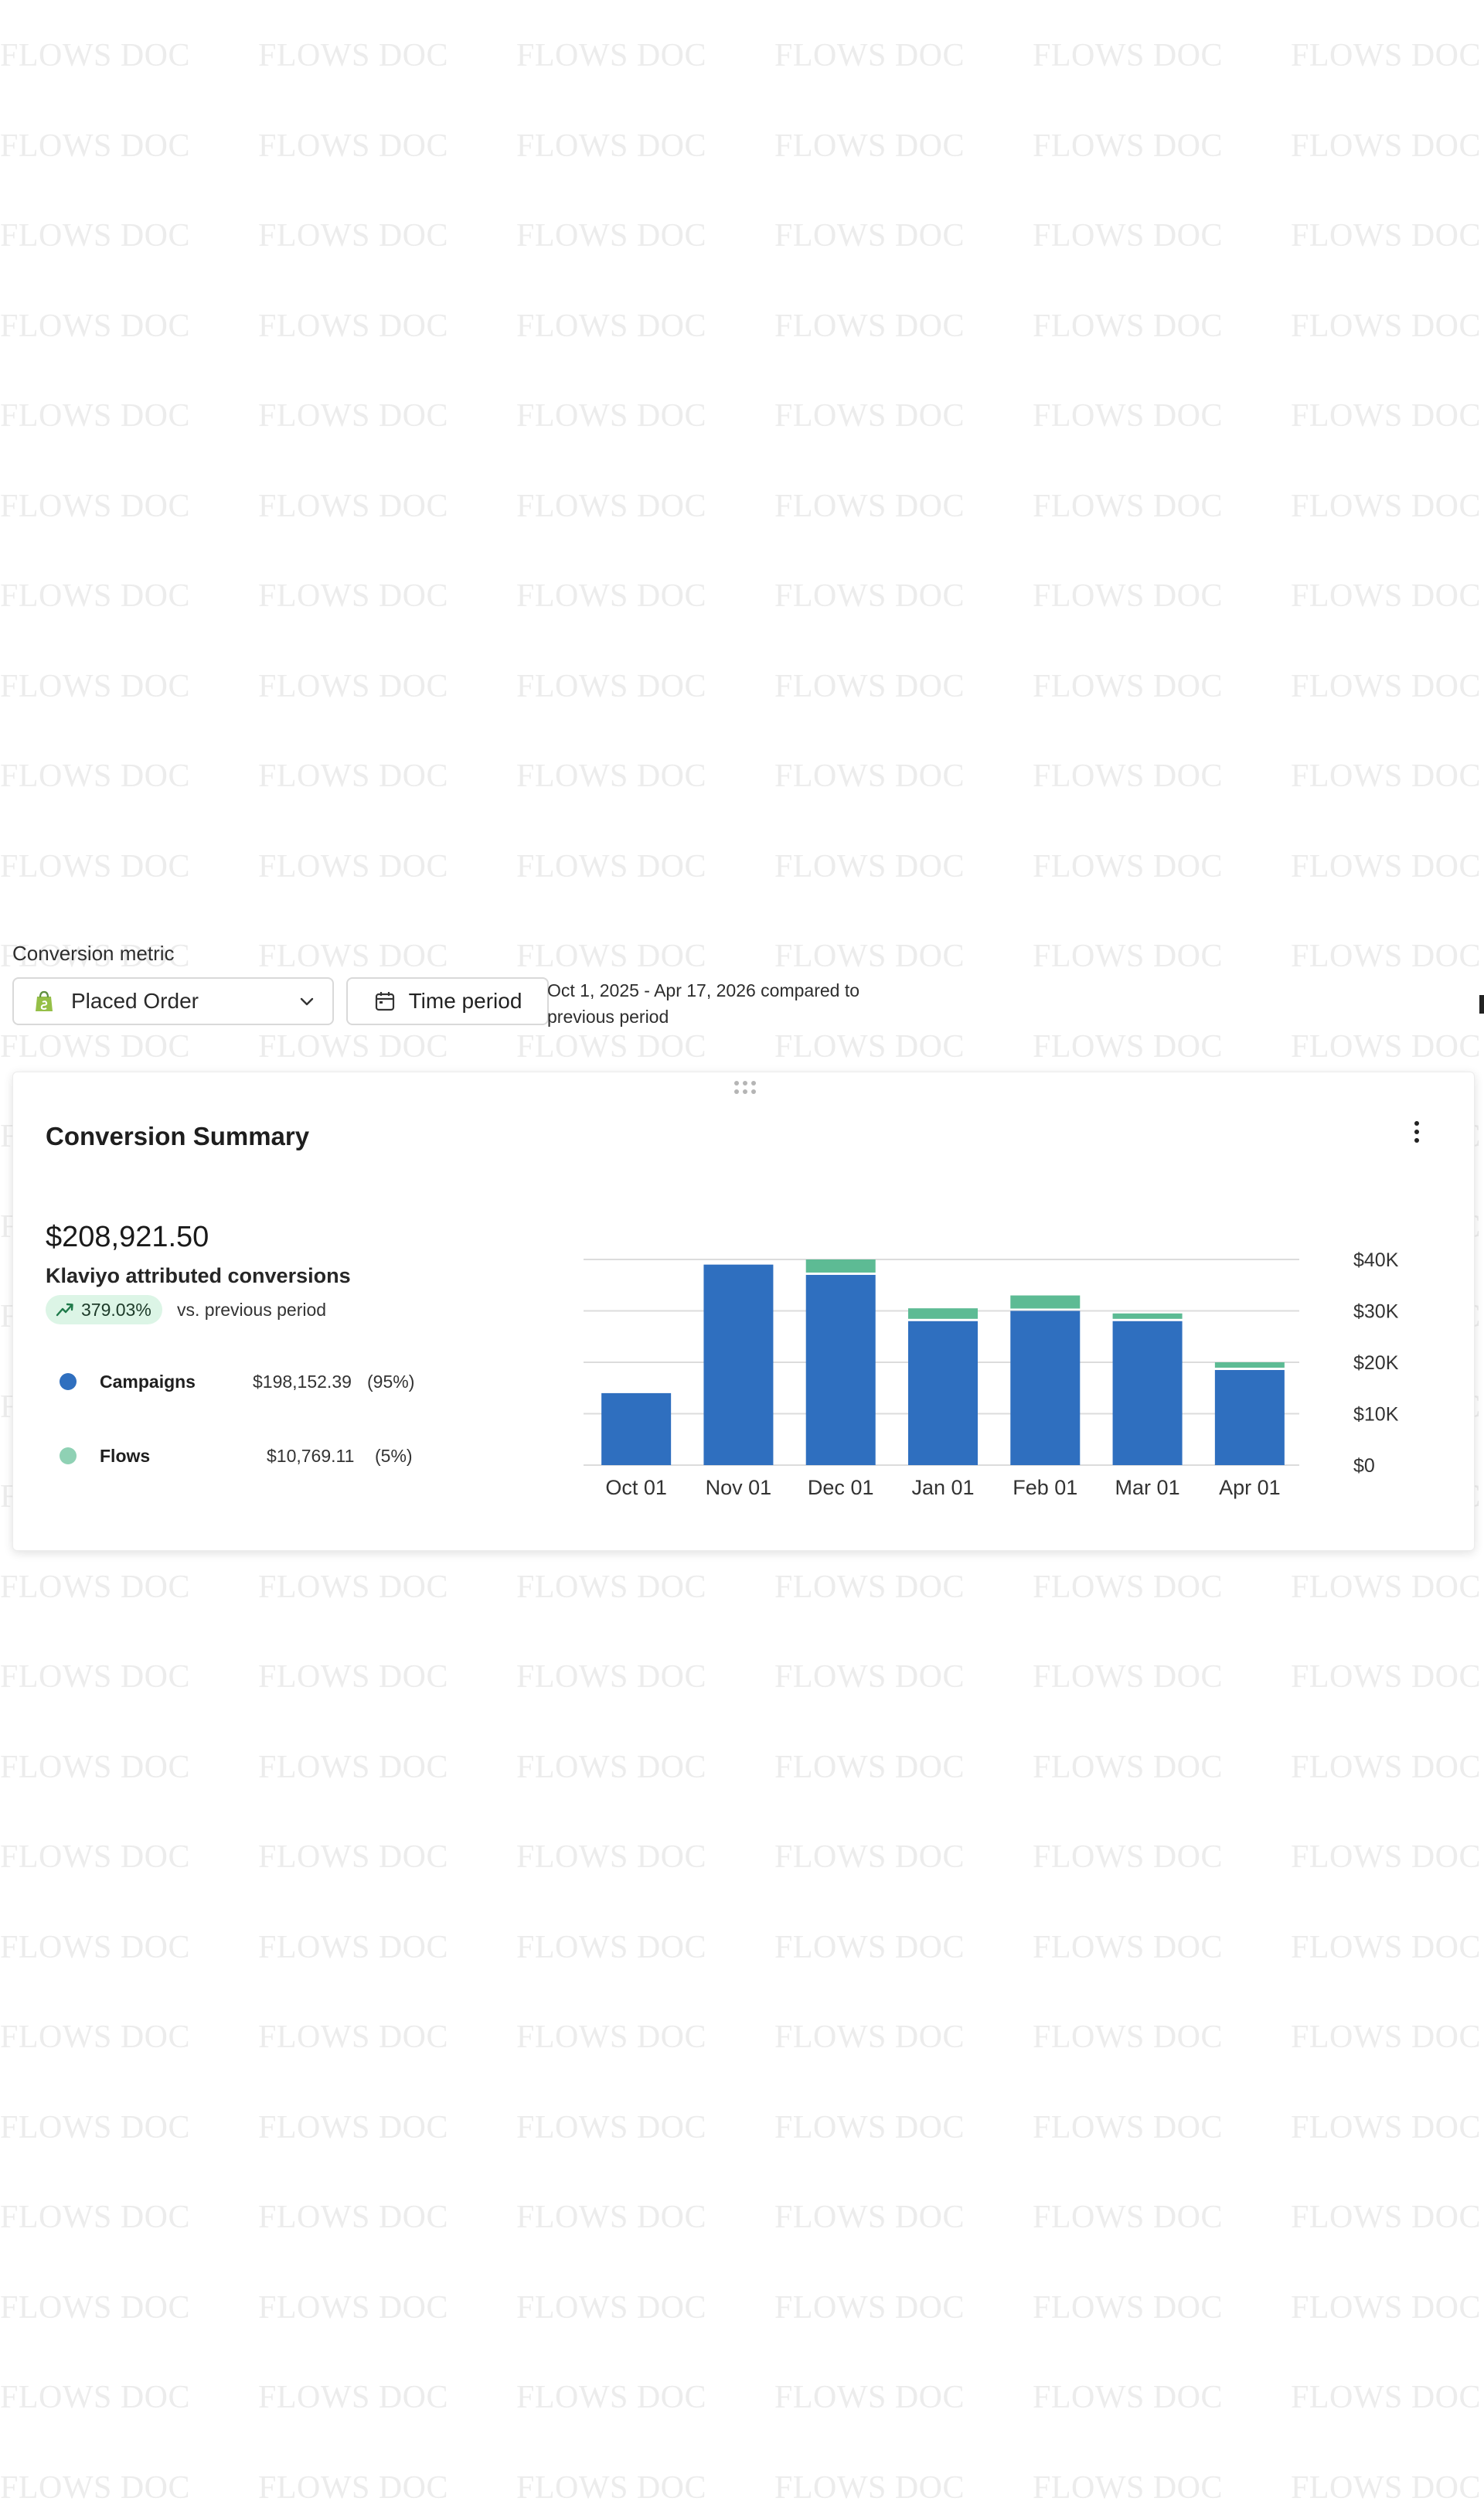 This screenshot has height=2505, width=1484. What do you see at coordinates (247, 1381) in the screenshot?
I see `legend-item-campaigns: Campaigns $198,152.39 (95%)` at bounding box center [247, 1381].